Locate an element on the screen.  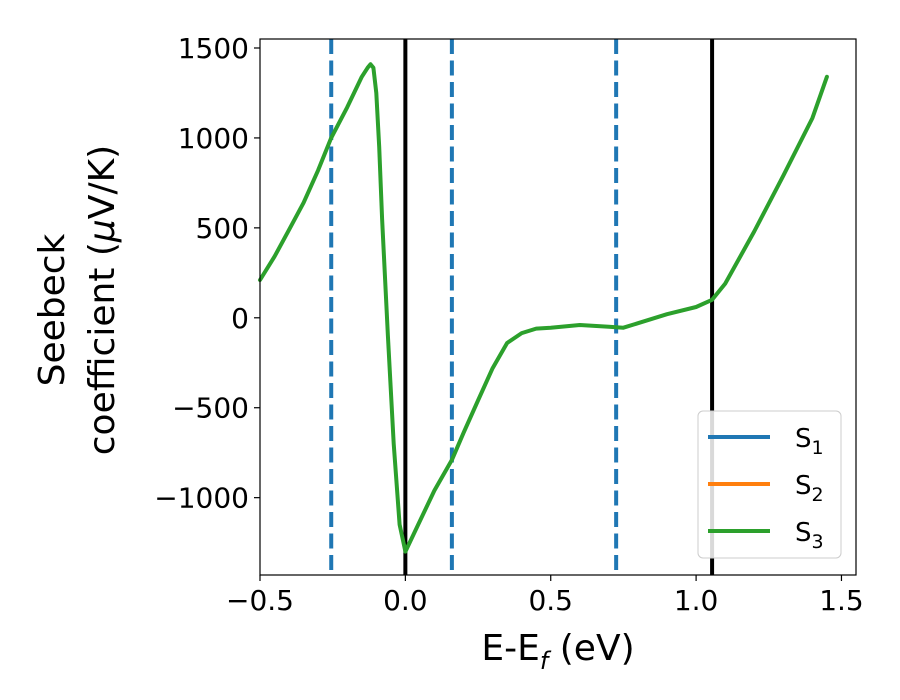
y-tick-label-0: 1500 is located at coordinates (213, 48).